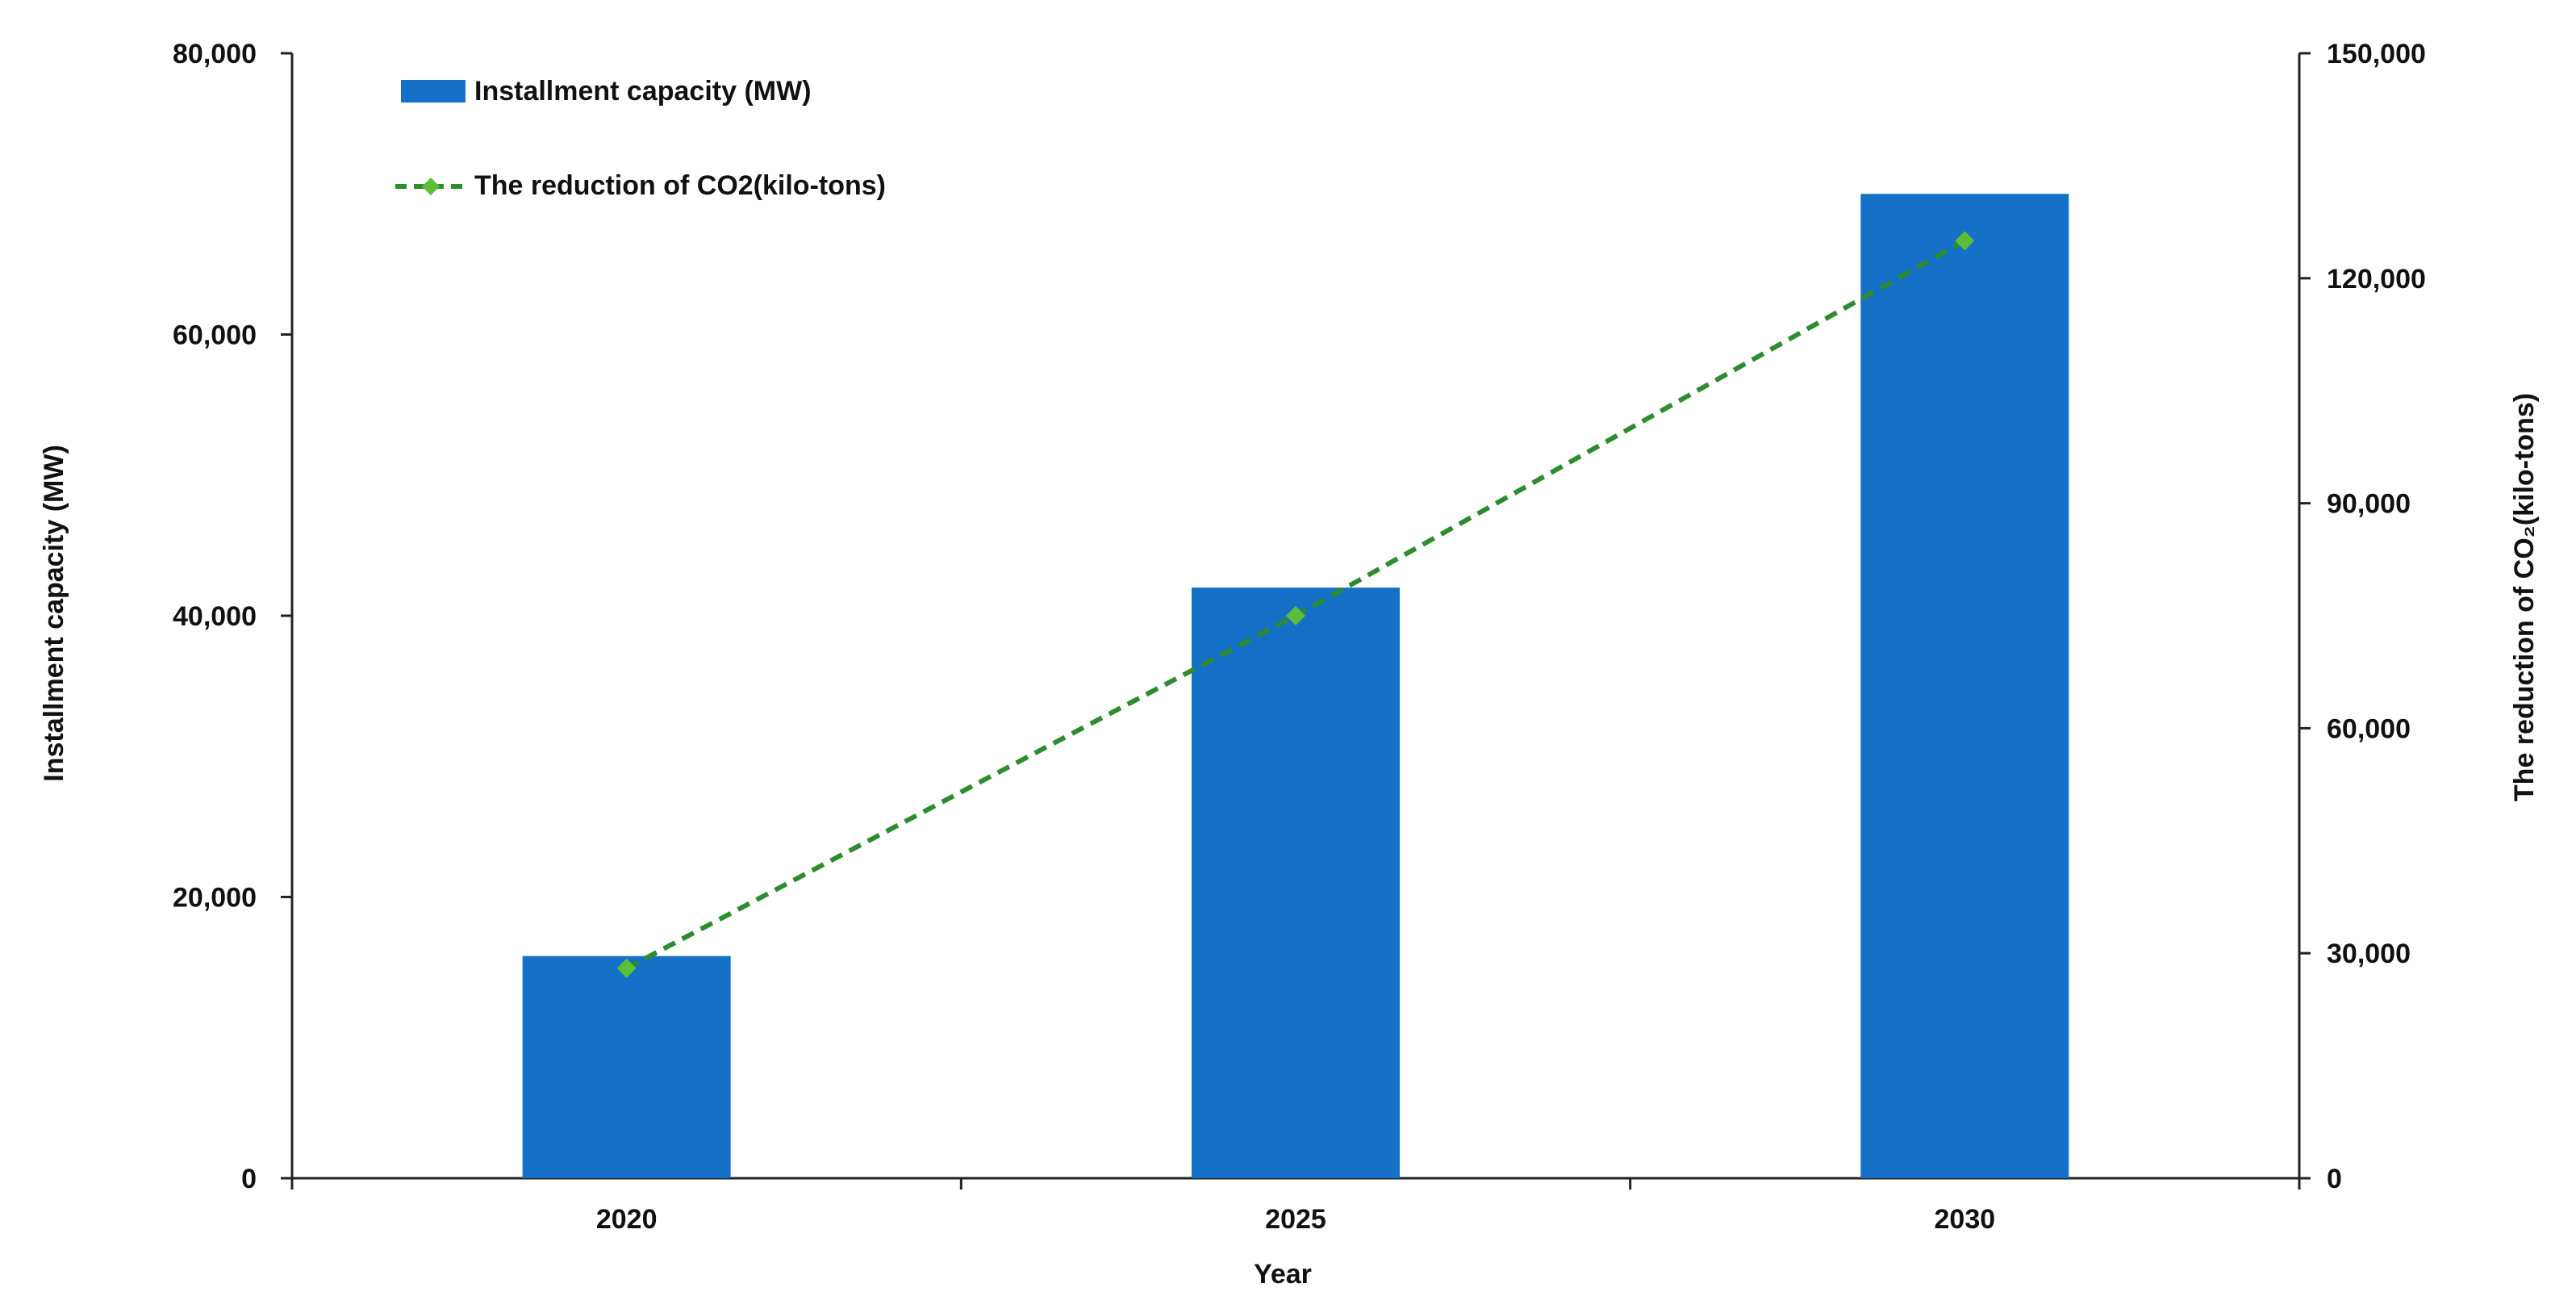 The image size is (2576, 1313). I want to click on x-tick-label: 2020, so click(627, 1219).